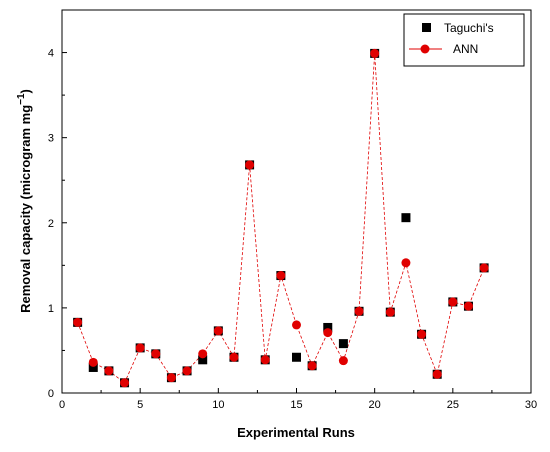  I want to click on x-axis-label: Experimental Runs, so click(296, 432).